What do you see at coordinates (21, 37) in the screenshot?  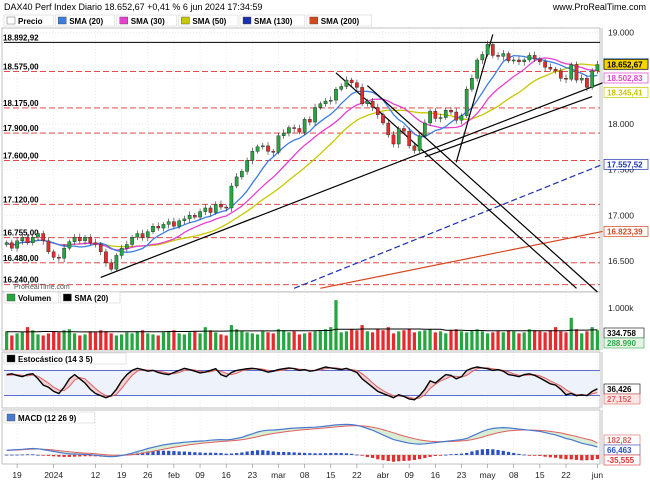 I see `level-label: 18.892,92` at bounding box center [21, 37].